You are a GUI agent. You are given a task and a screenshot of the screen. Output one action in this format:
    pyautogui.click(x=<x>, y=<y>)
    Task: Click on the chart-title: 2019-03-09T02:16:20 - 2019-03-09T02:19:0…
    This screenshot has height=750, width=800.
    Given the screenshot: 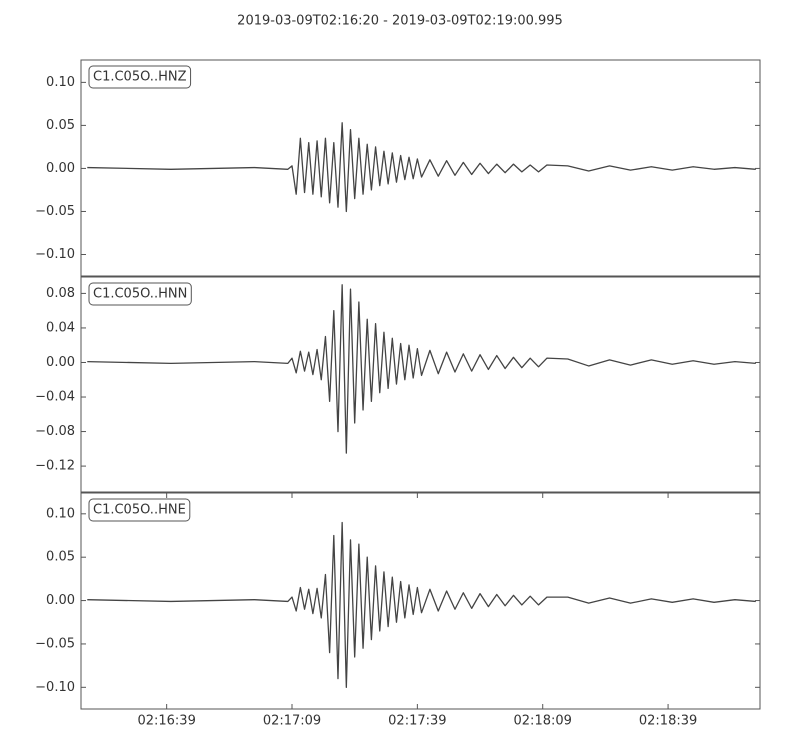 What is the action you would take?
    pyautogui.click(x=400, y=21)
    